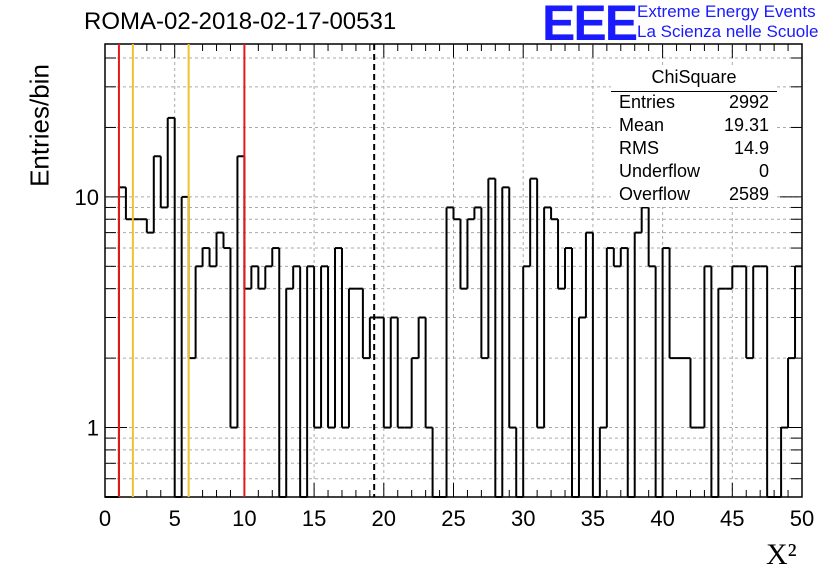 This screenshot has width=836, height=572. What do you see at coordinates (694, 126) in the screenshot?
I see `stats-row-mean: Mean 19.31` at bounding box center [694, 126].